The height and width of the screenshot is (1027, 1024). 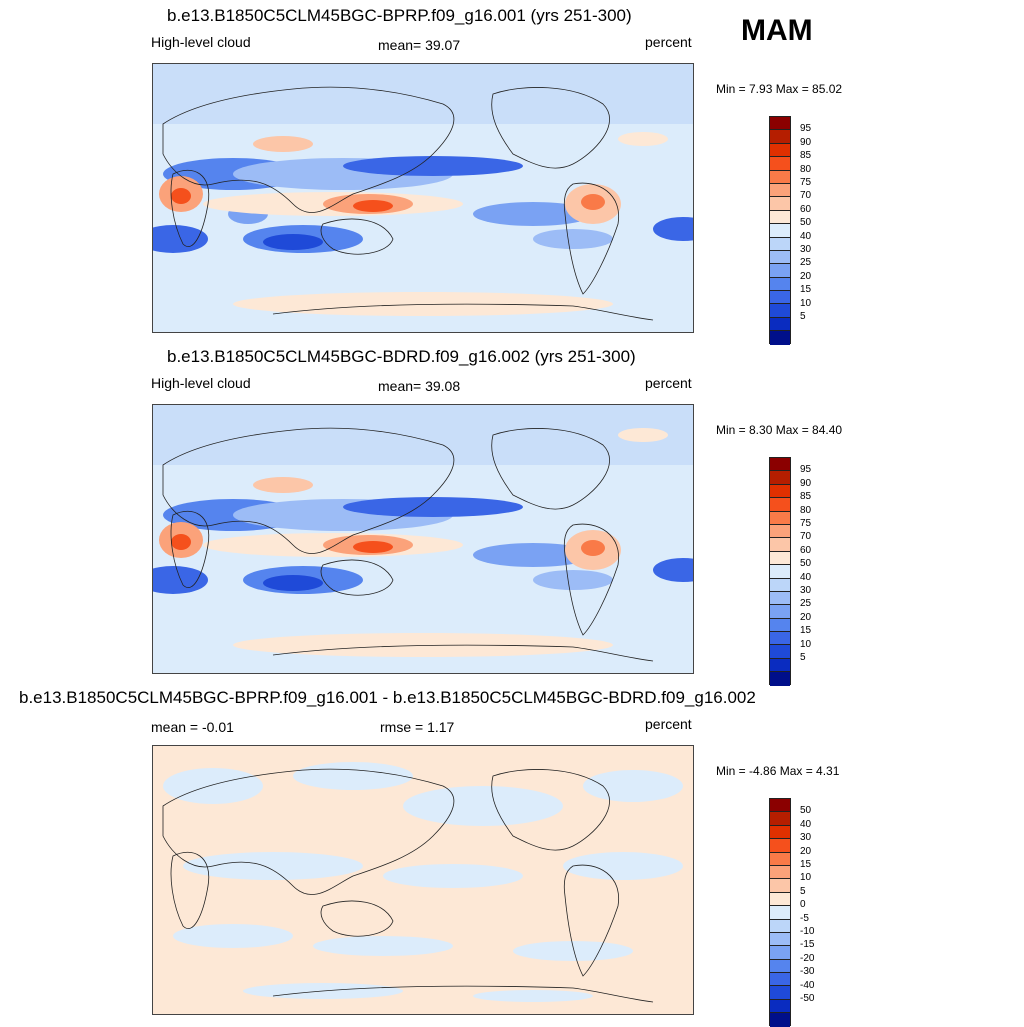 What do you see at coordinates (806, 223) in the screenshot?
I see `panel1-colorbar-tick-label: 50` at bounding box center [806, 223].